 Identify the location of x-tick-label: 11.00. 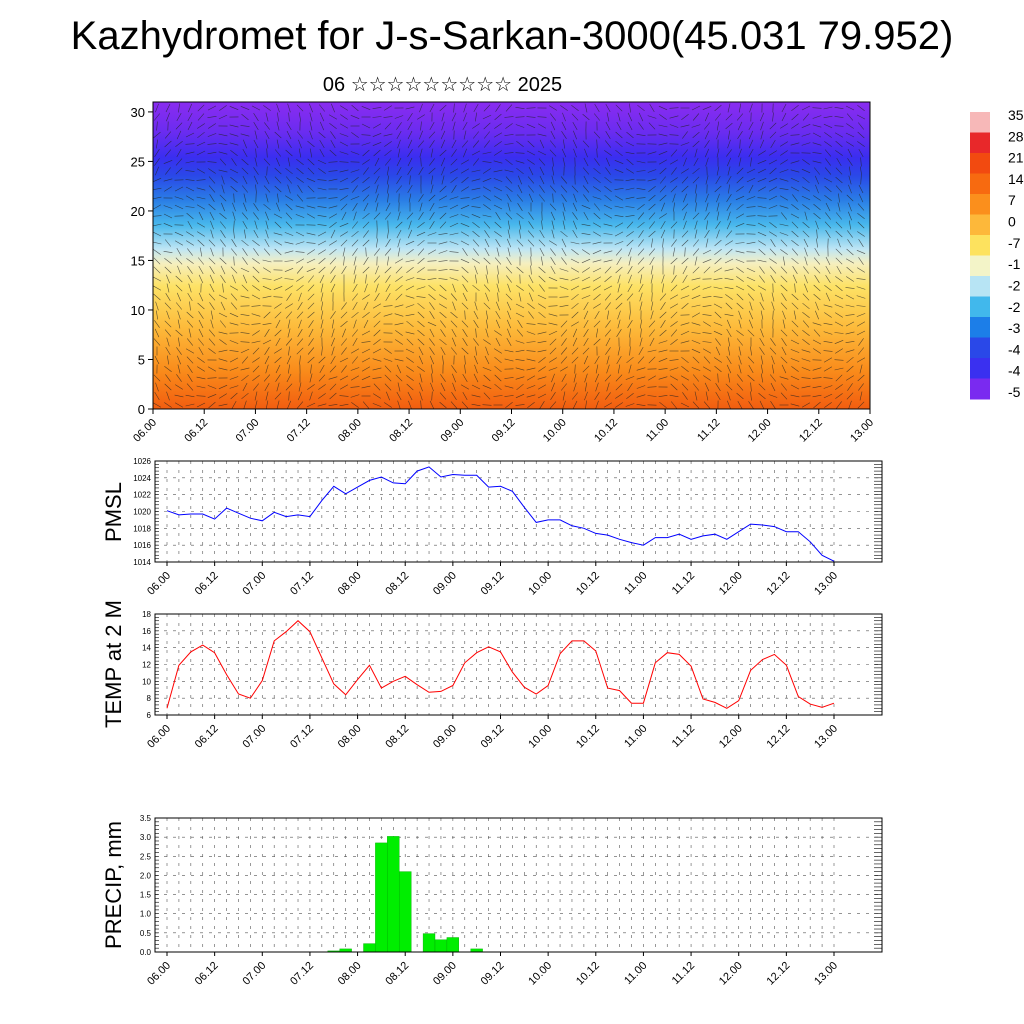
(635, 583).